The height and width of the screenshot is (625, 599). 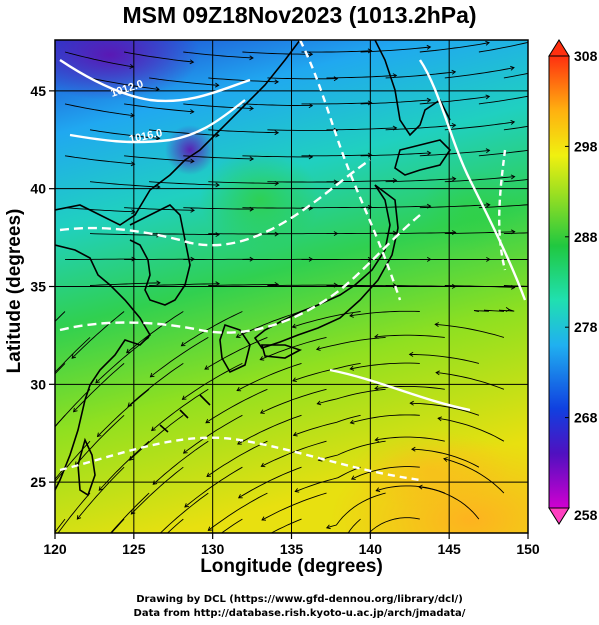 I want to click on y-tick-label: 25, so click(x=38, y=482).